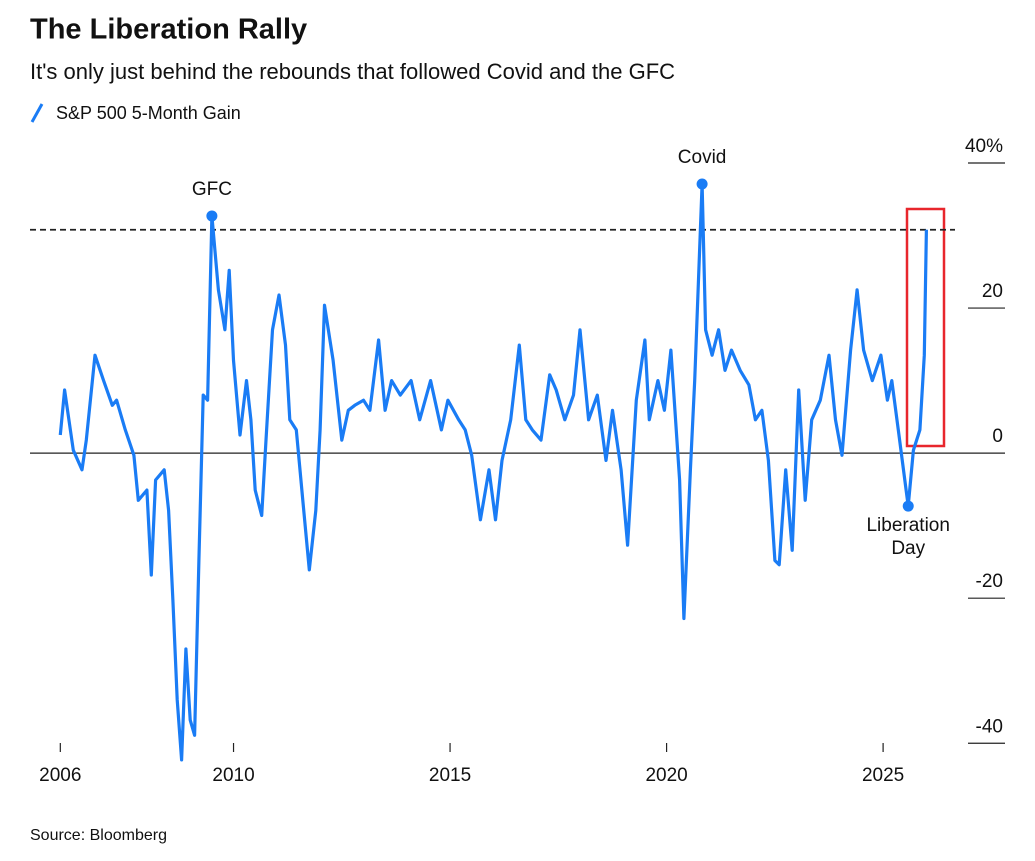 Image resolution: width=1035 pixels, height=861 pixels. Describe the element at coordinates (989, 581) in the screenshot. I see `y-tick-label: -20` at that location.